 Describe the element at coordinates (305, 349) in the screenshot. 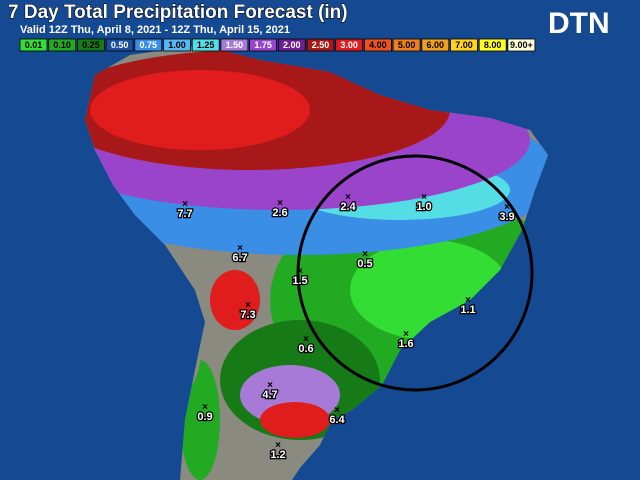

I see `point-label: 0.6` at that location.